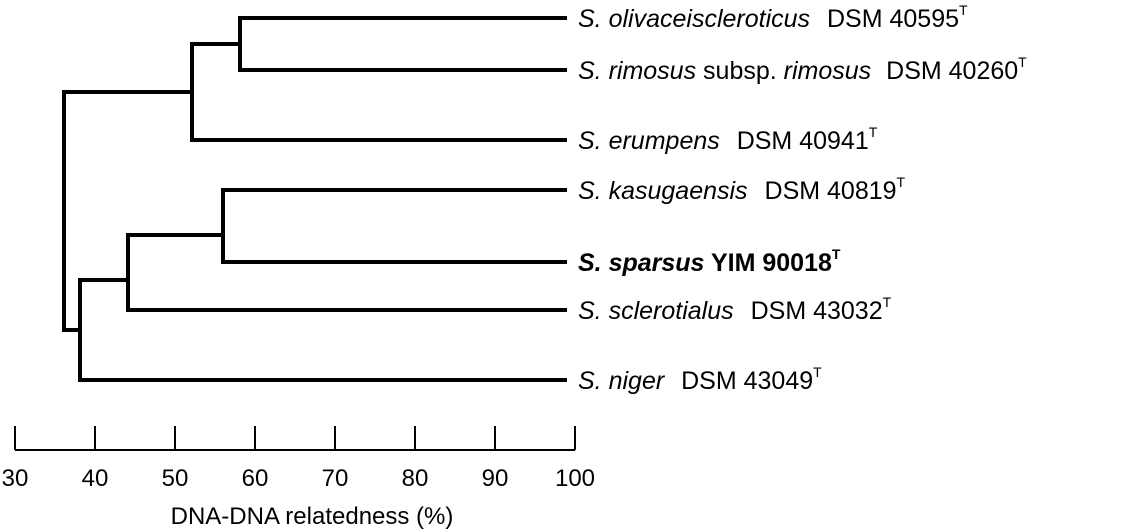  Describe the element at coordinates (335, 478) in the screenshot. I see `axis-tick-label: 70` at that location.